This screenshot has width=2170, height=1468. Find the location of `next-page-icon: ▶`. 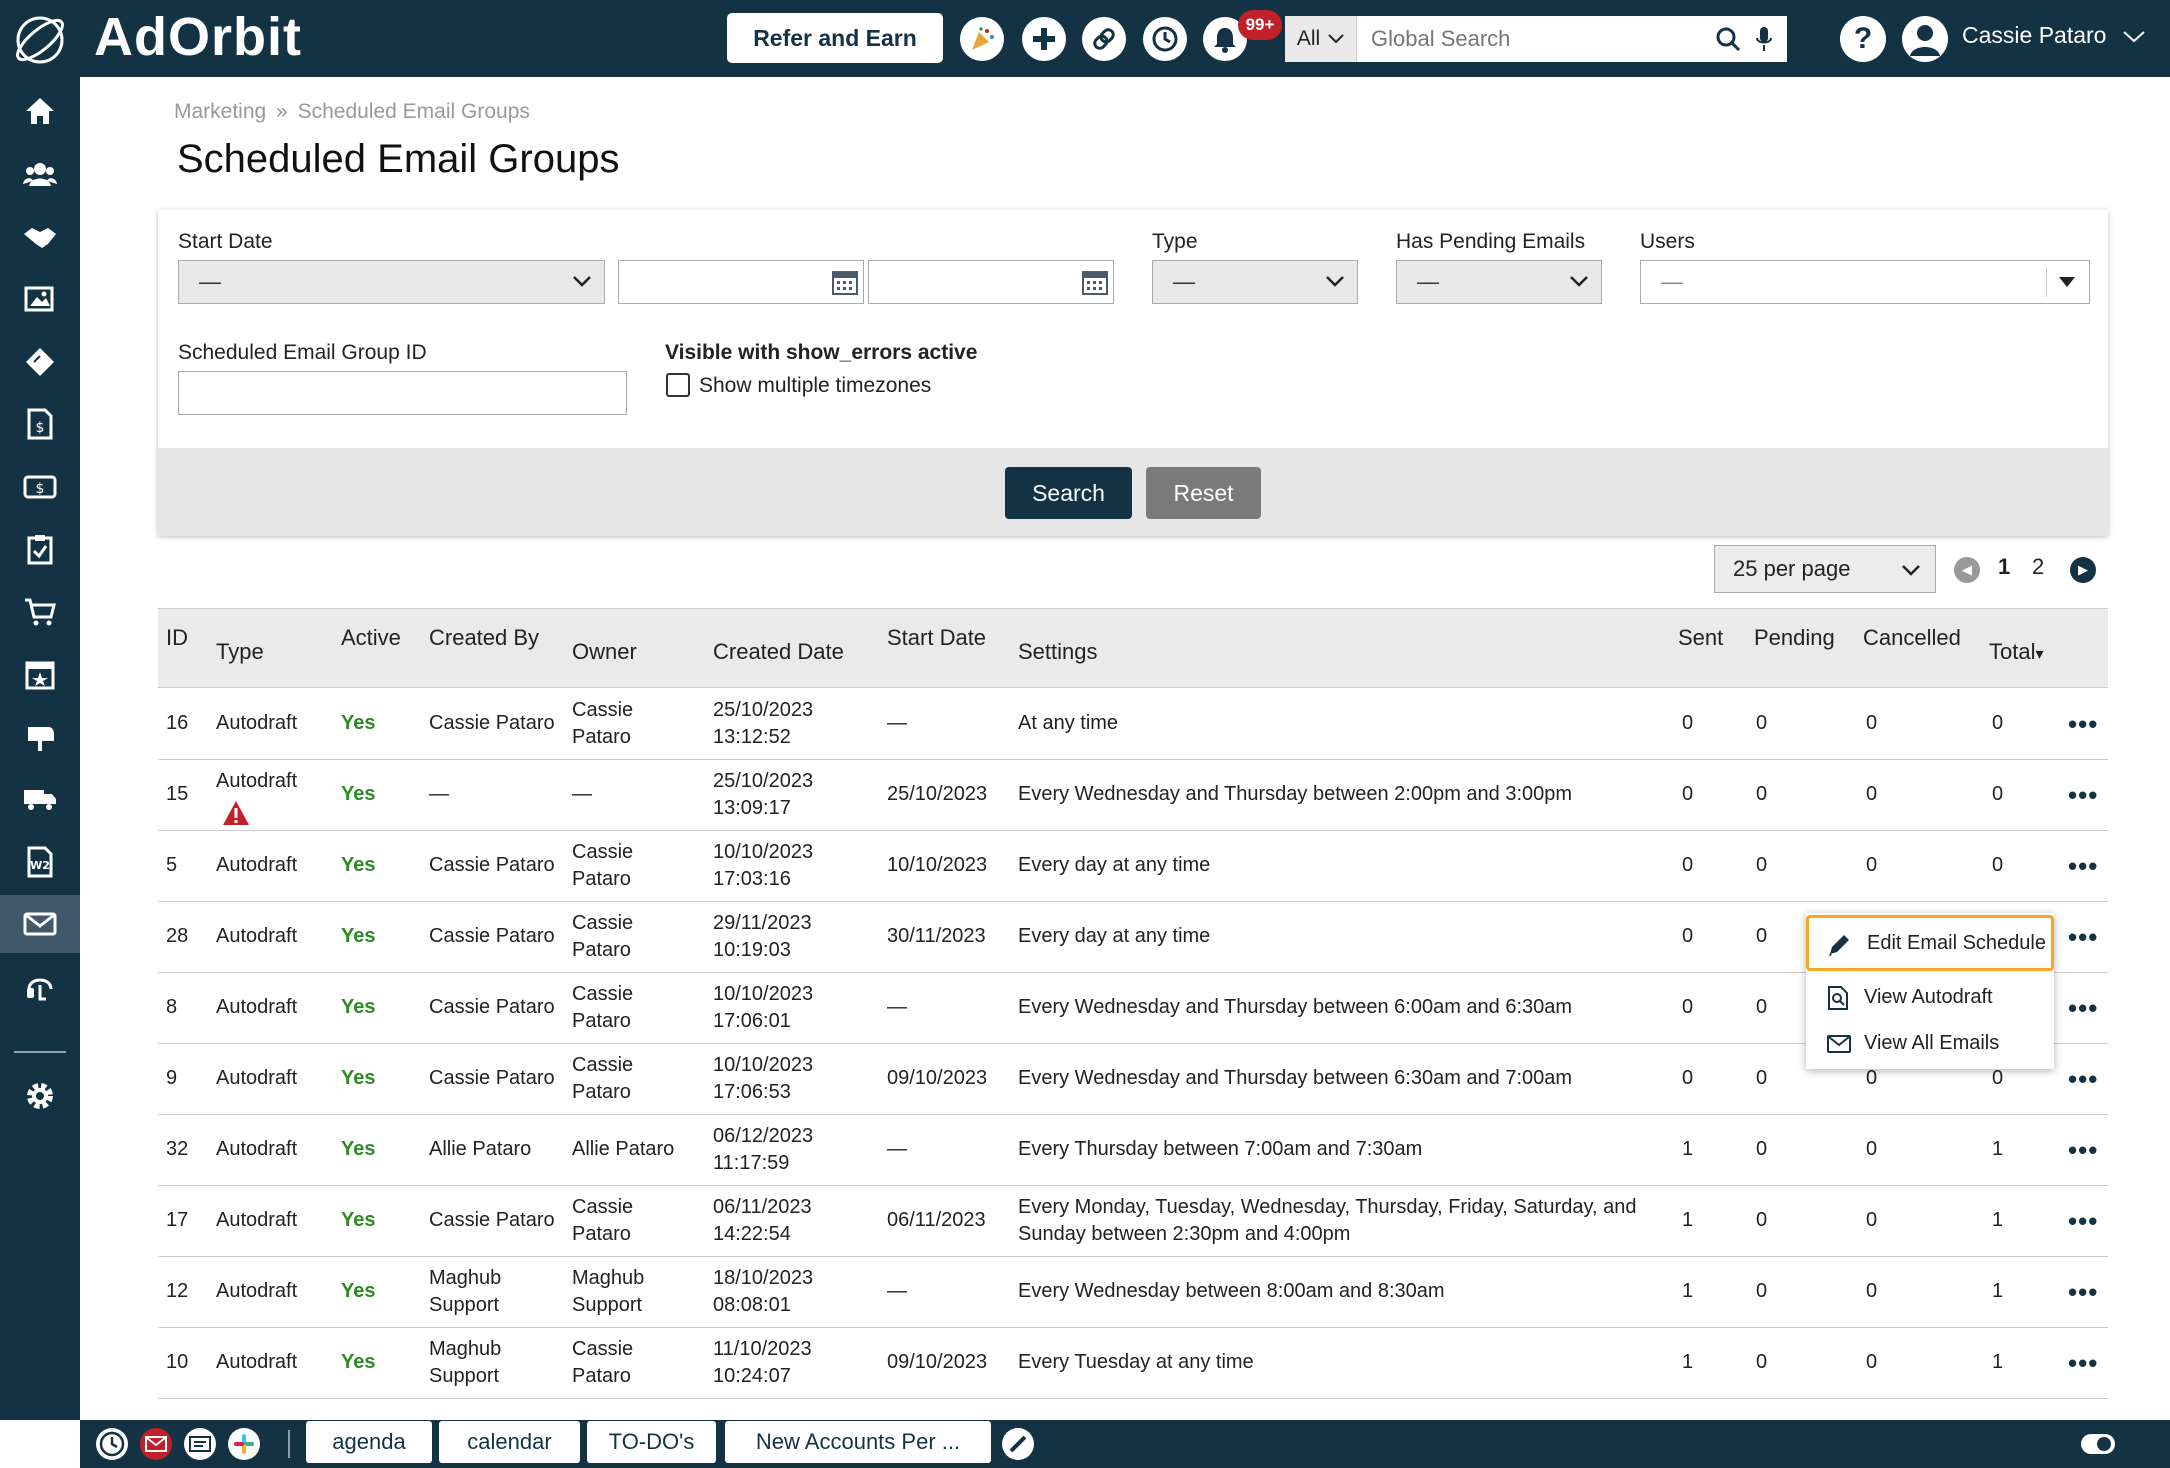

next-page-icon: ▶ is located at coordinates (2083, 570).